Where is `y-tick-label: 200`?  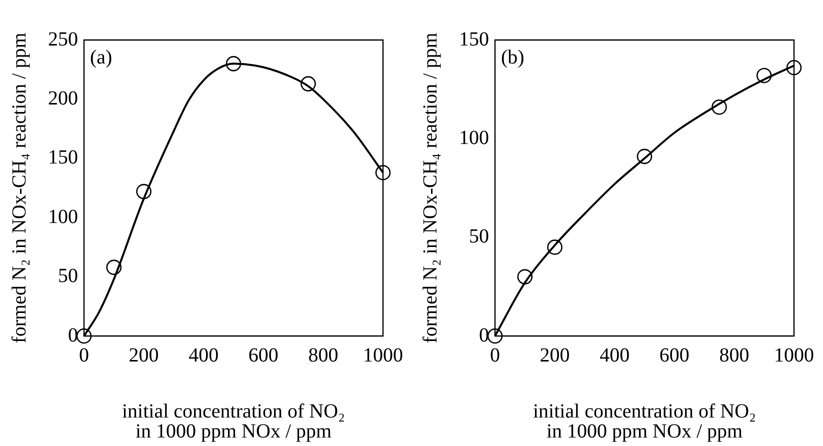 y-tick-label: 200 is located at coordinates (63, 98).